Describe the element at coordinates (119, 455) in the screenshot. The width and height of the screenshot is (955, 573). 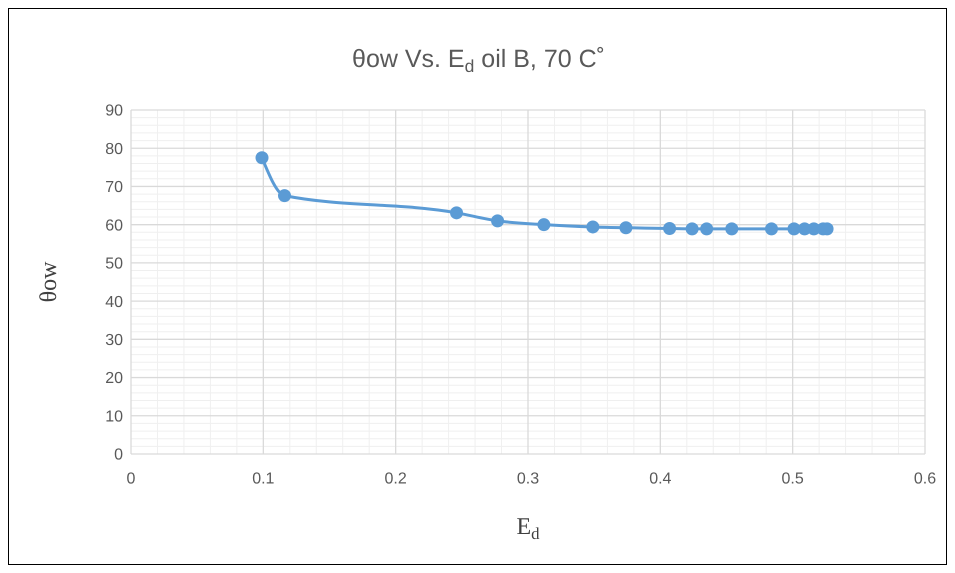
I see `y-tick-label: 0` at that location.